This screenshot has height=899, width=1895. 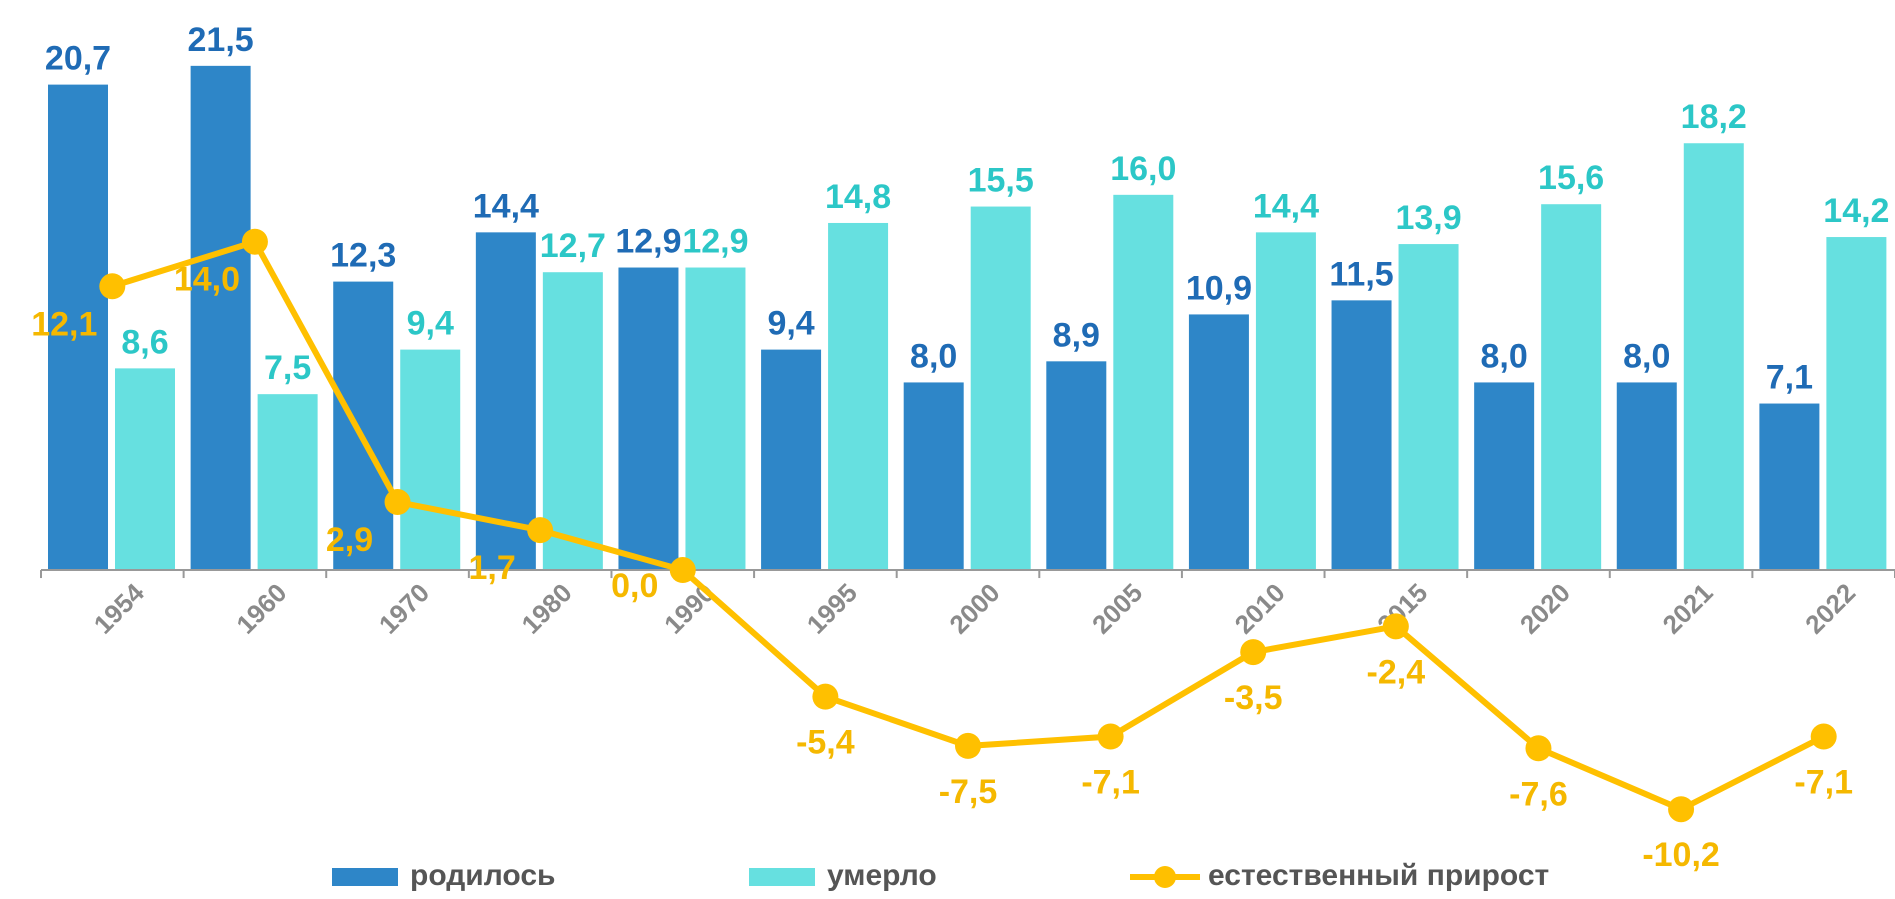 What do you see at coordinates (64, 324) in the screenshot?
I see `line-value-label: 12,1` at bounding box center [64, 324].